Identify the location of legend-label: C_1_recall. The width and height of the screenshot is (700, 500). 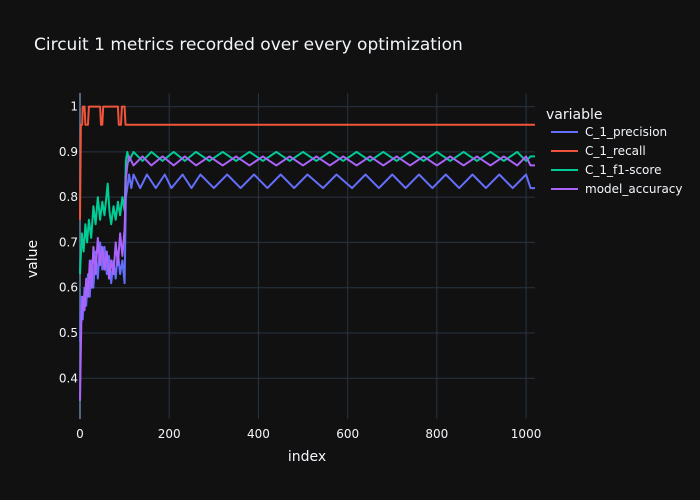
(615, 151).